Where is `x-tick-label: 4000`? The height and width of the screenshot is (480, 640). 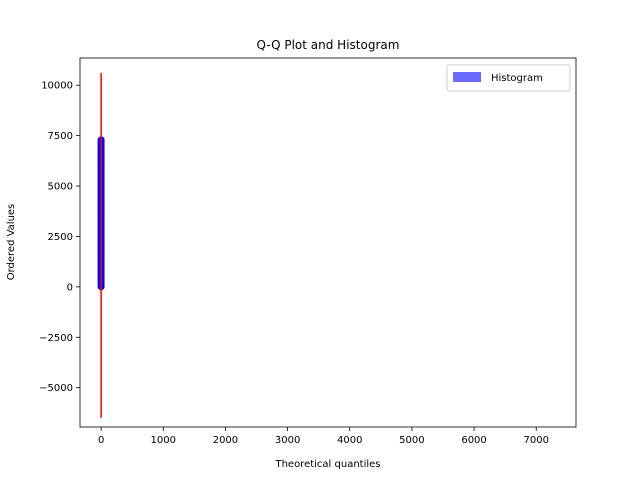
x-tick-label: 4000 is located at coordinates (349, 440).